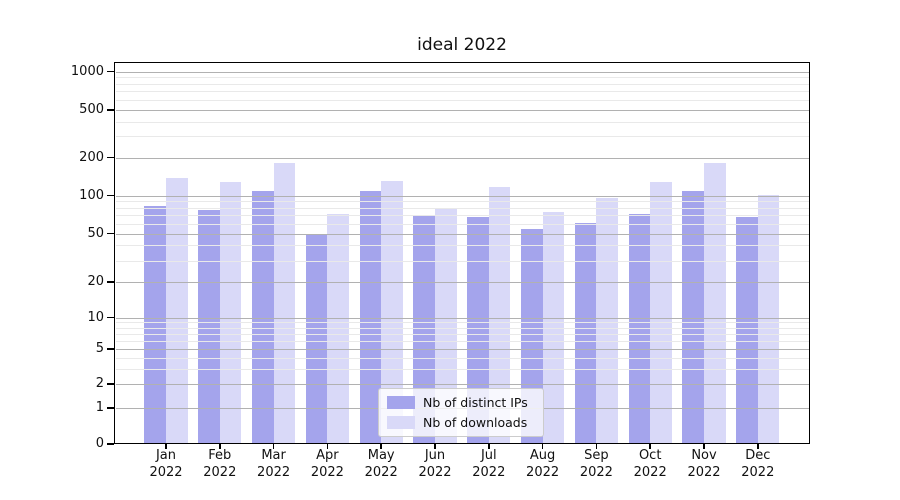  What do you see at coordinates (543, 464) in the screenshot?
I see `x-tick-label: Aug 2022` at bounding box center [543, 464].